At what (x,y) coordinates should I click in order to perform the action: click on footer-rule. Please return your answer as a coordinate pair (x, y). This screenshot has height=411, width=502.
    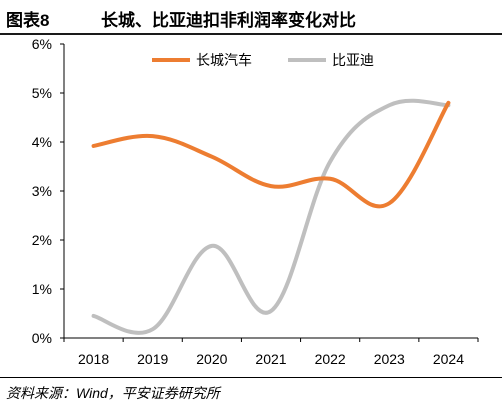
    Looking at the image, I should click on (251, 377).